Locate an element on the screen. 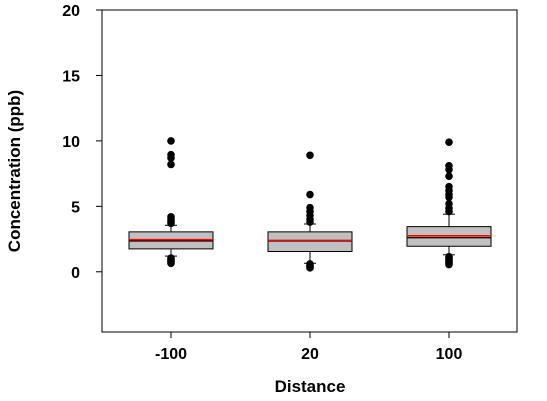 Image resolution: width=547 pixels, height=401 pixels. x-axis: -100 20 100 is located at coordinates (308, 347).